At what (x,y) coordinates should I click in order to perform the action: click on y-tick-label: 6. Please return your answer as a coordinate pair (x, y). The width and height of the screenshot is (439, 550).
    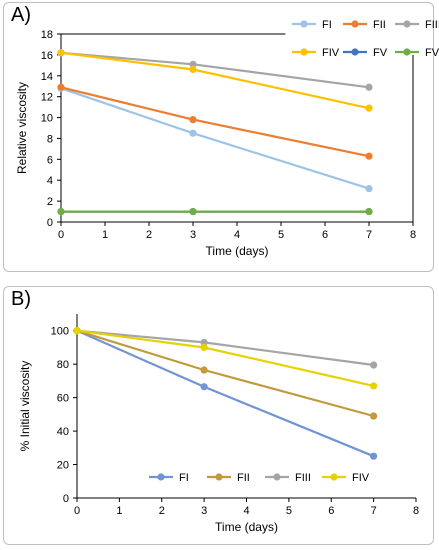
    Looking at the image, I should click on (50, 160).